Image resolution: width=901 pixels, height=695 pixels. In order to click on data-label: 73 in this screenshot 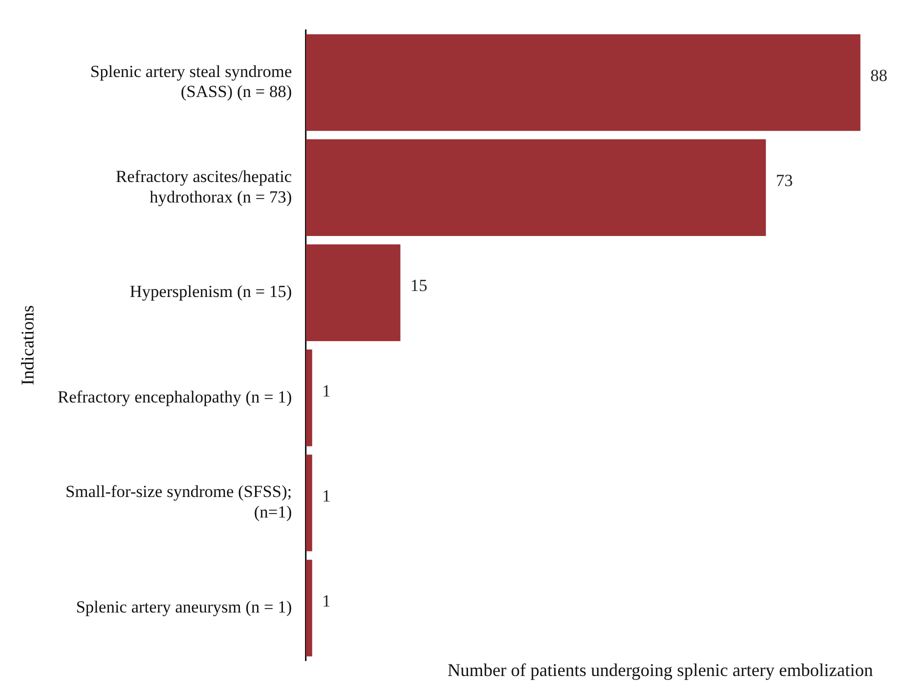, I will do `click(784, 180)`.